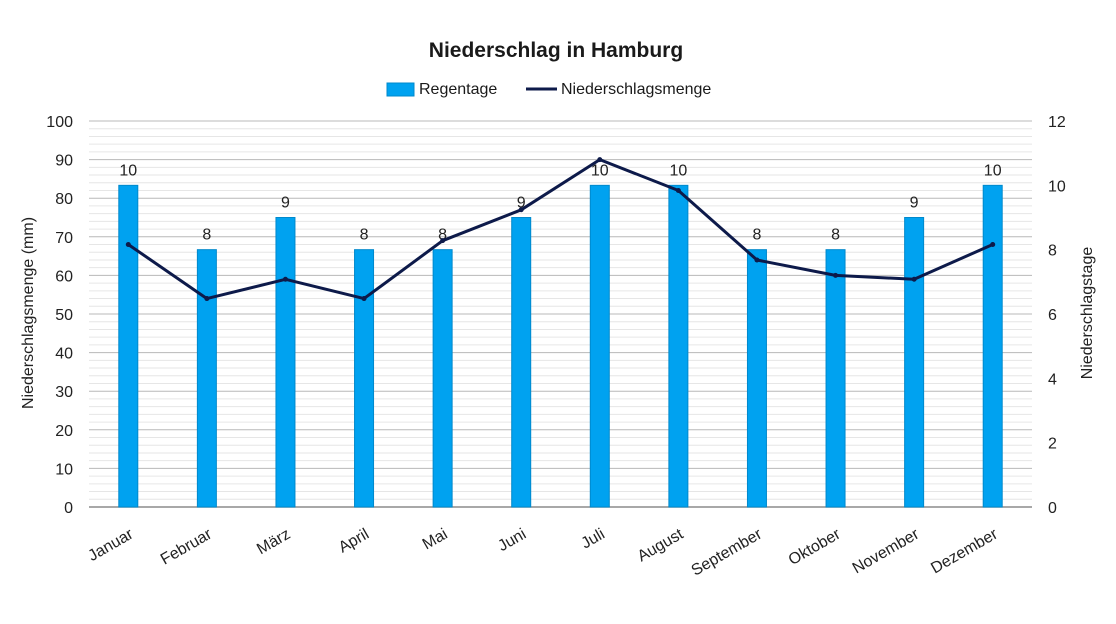 The width and height of the screenshot is (1116, 624). I want to click on x-tick-label: Dezember, so click(964, 551).